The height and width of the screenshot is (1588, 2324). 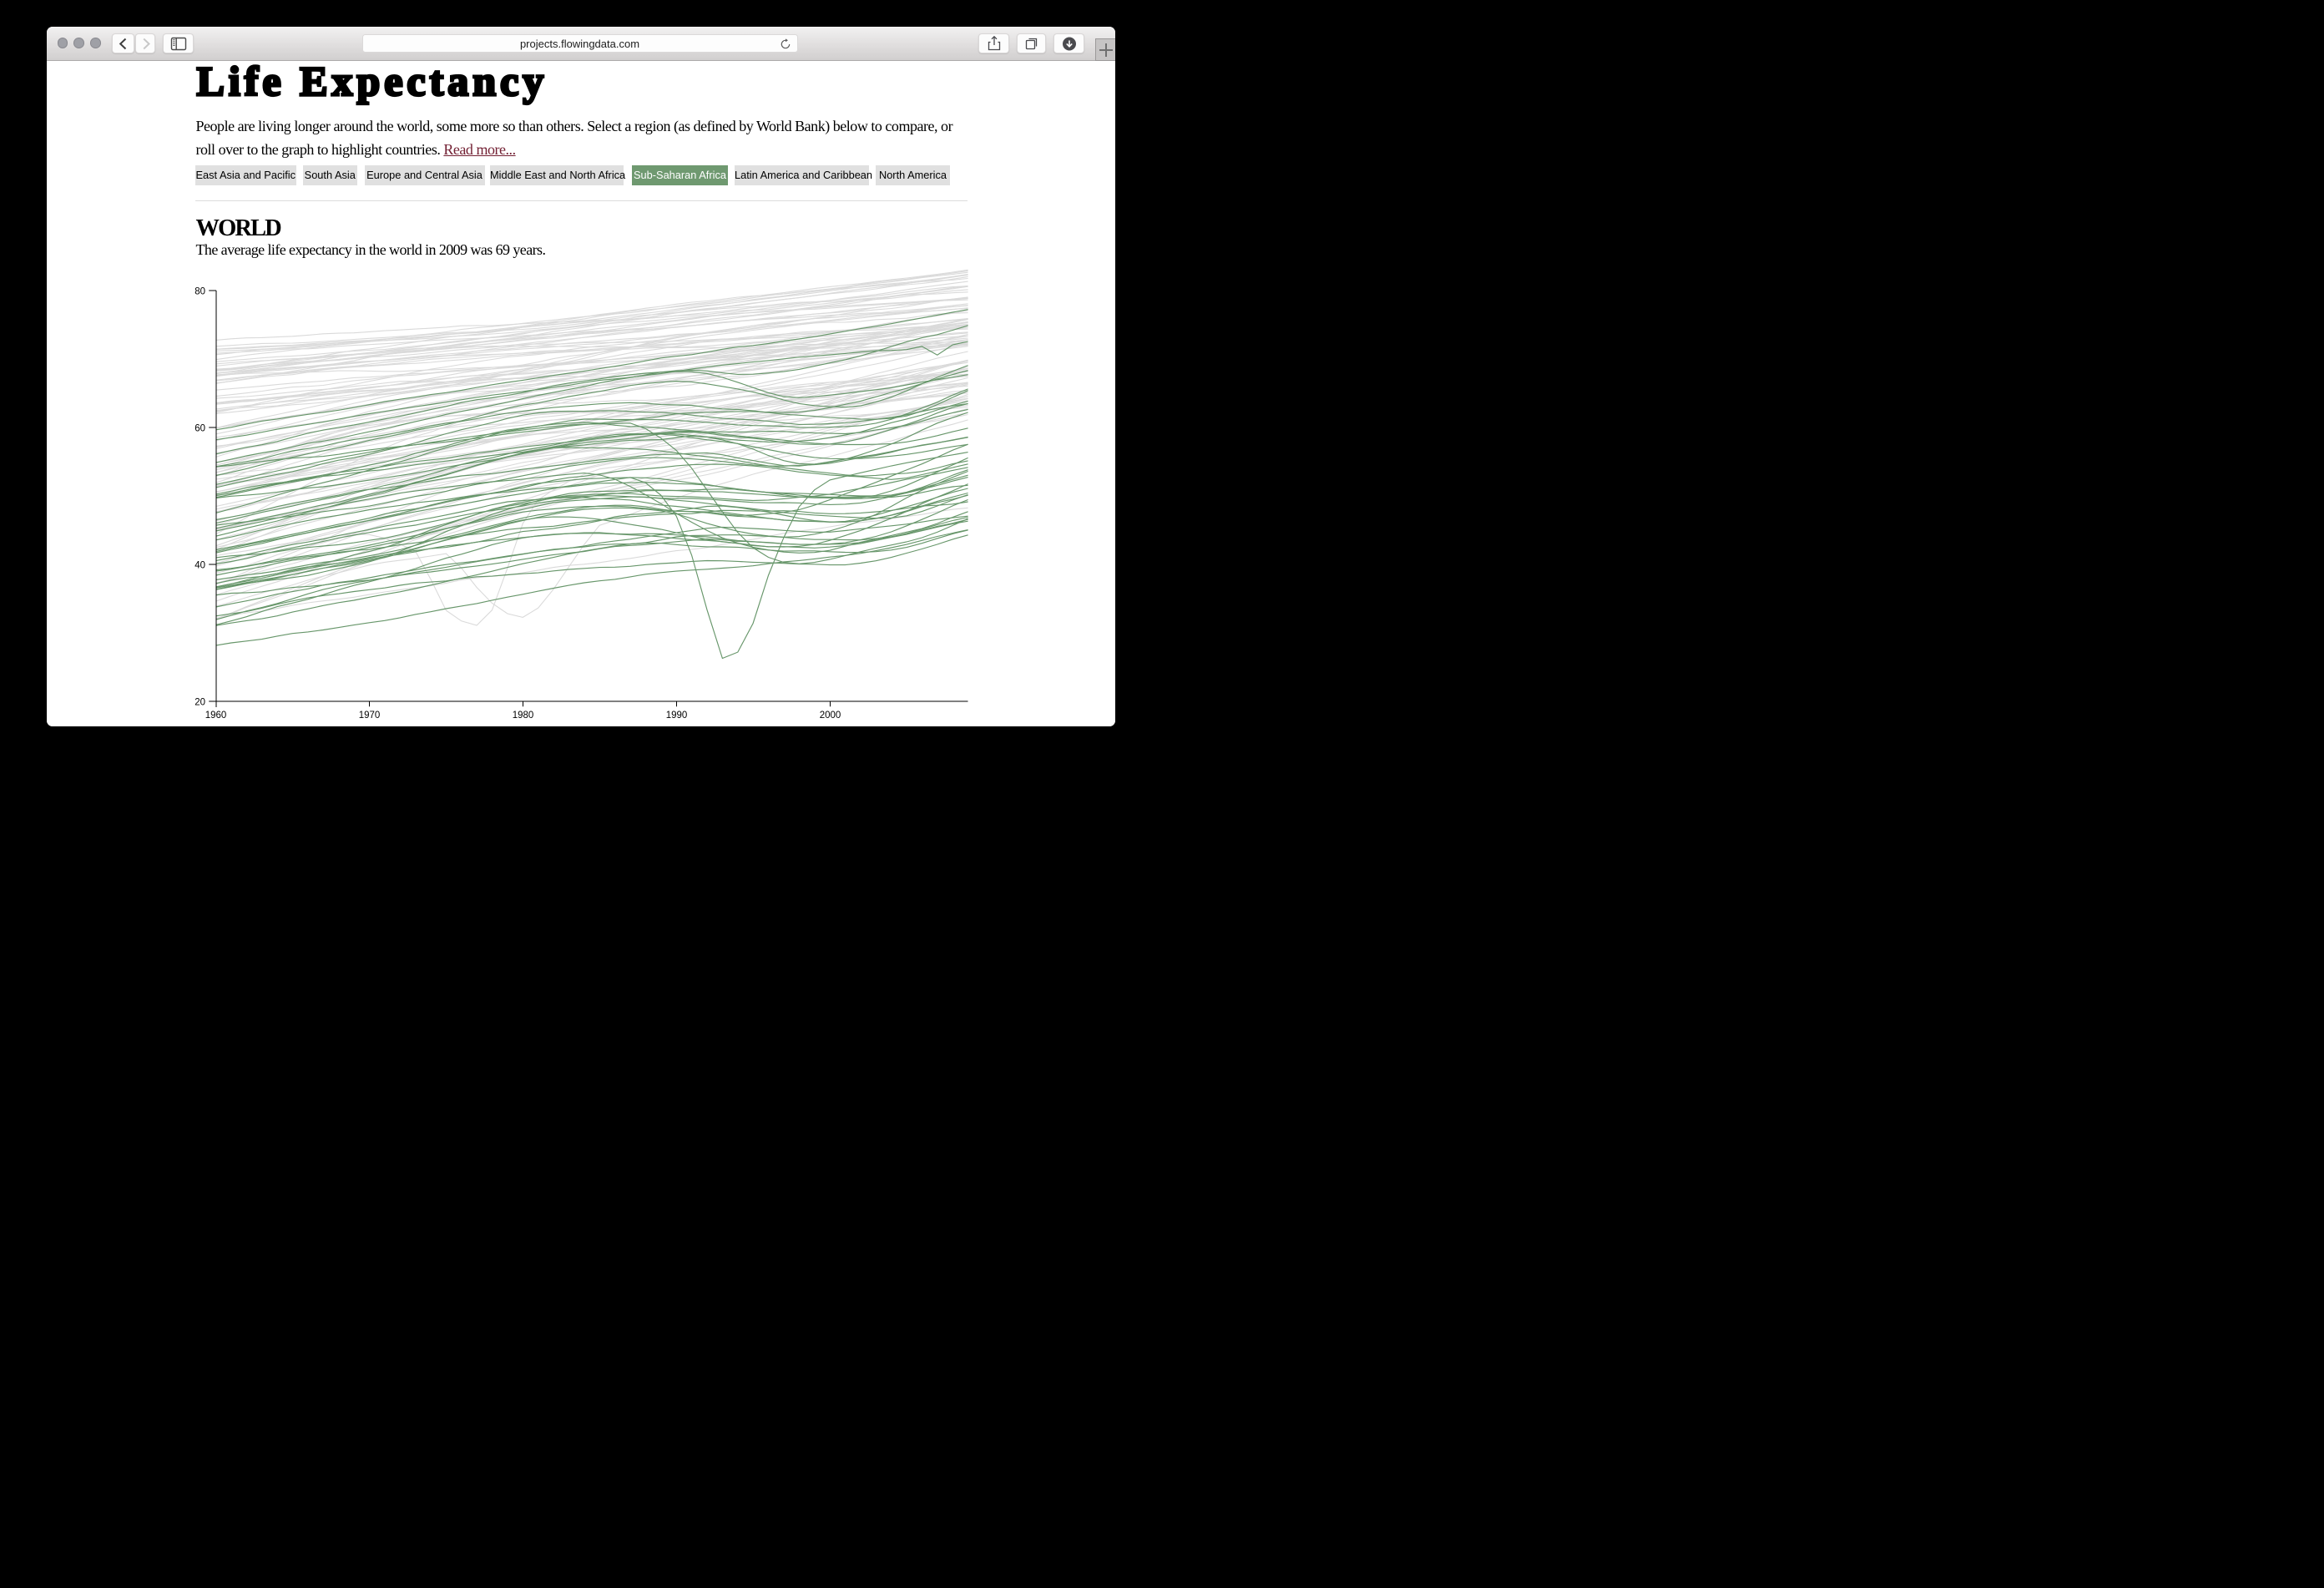 I want to click on svg-text: 1970, so click(x=369, y=716).